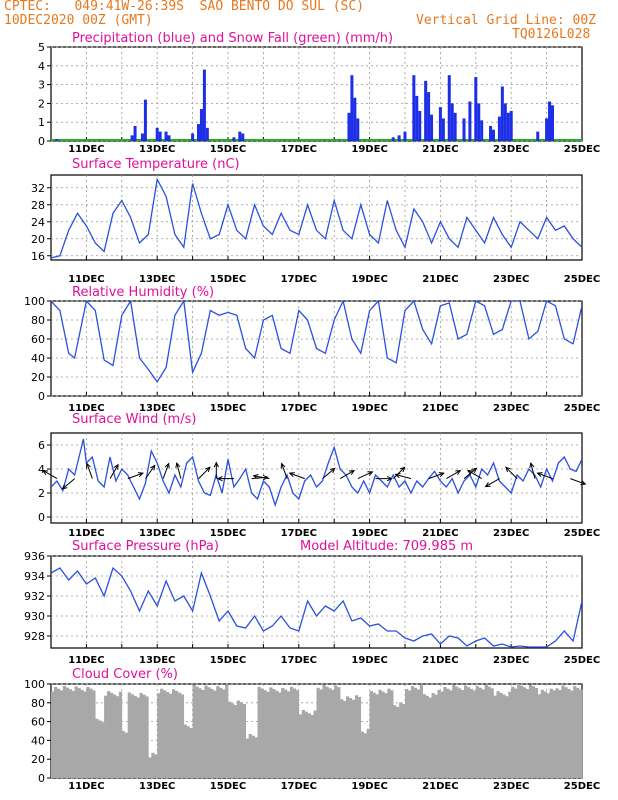  Describe the element at coordinates (41, 47) in the screenshot. I see `y-tick-label: 5` at that location.